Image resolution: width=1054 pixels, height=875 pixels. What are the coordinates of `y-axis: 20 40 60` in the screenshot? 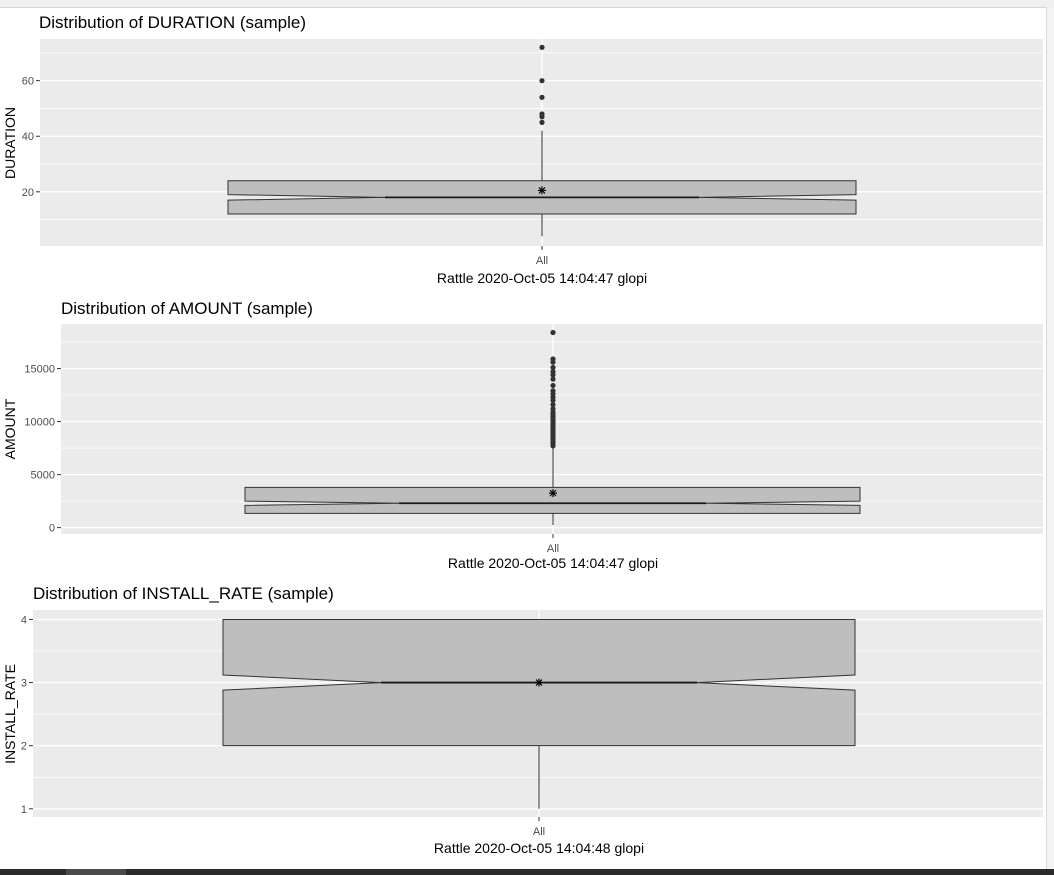 It's located at (282, 163).